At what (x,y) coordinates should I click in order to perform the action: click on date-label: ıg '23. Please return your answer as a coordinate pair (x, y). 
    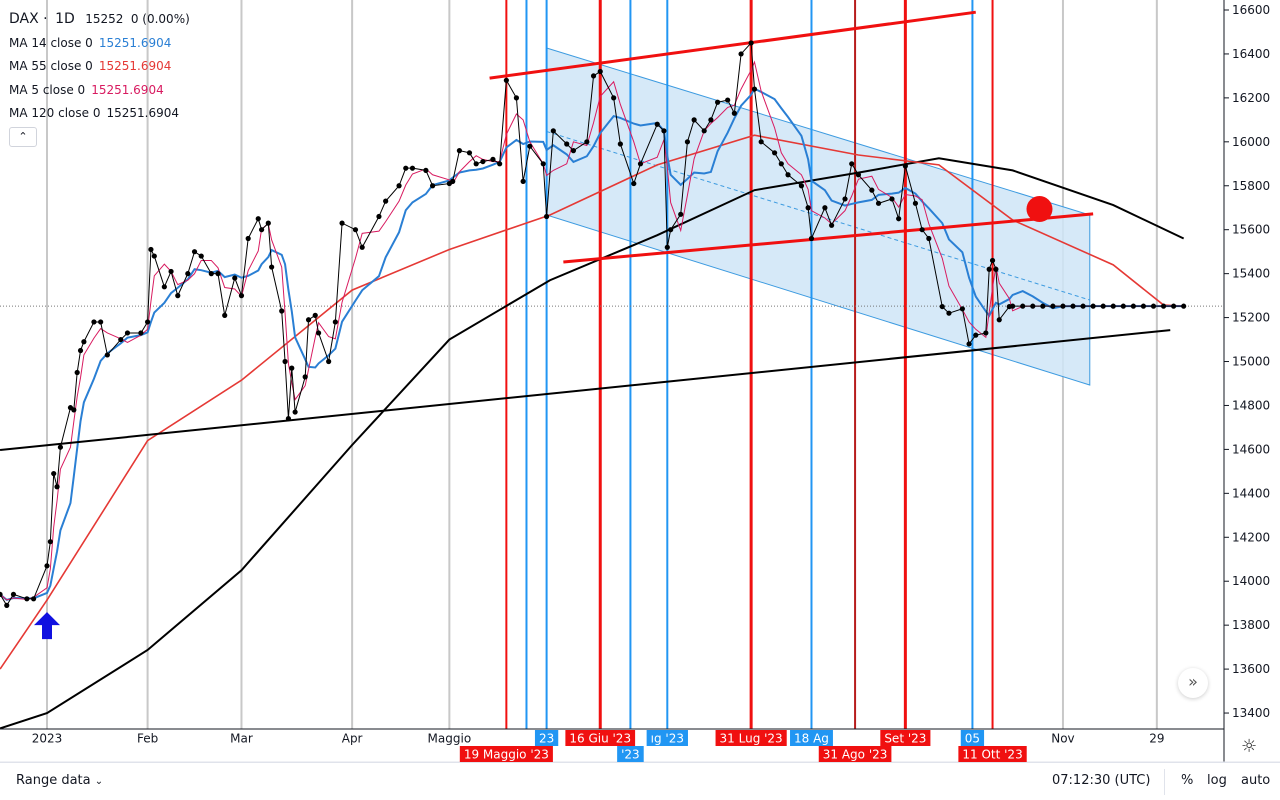
    Looking at the image, I should click on (667, 739).